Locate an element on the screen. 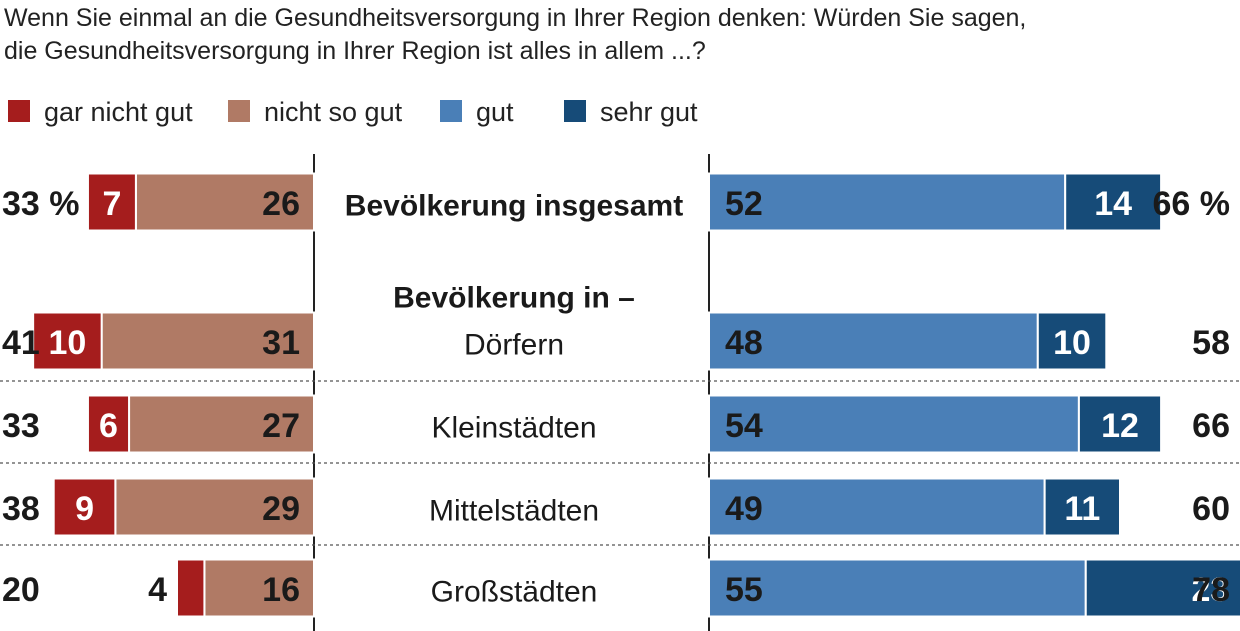 This screenshot has height=631, width=1240. negative-total-label: 41 is located at coordinates (21, 343).